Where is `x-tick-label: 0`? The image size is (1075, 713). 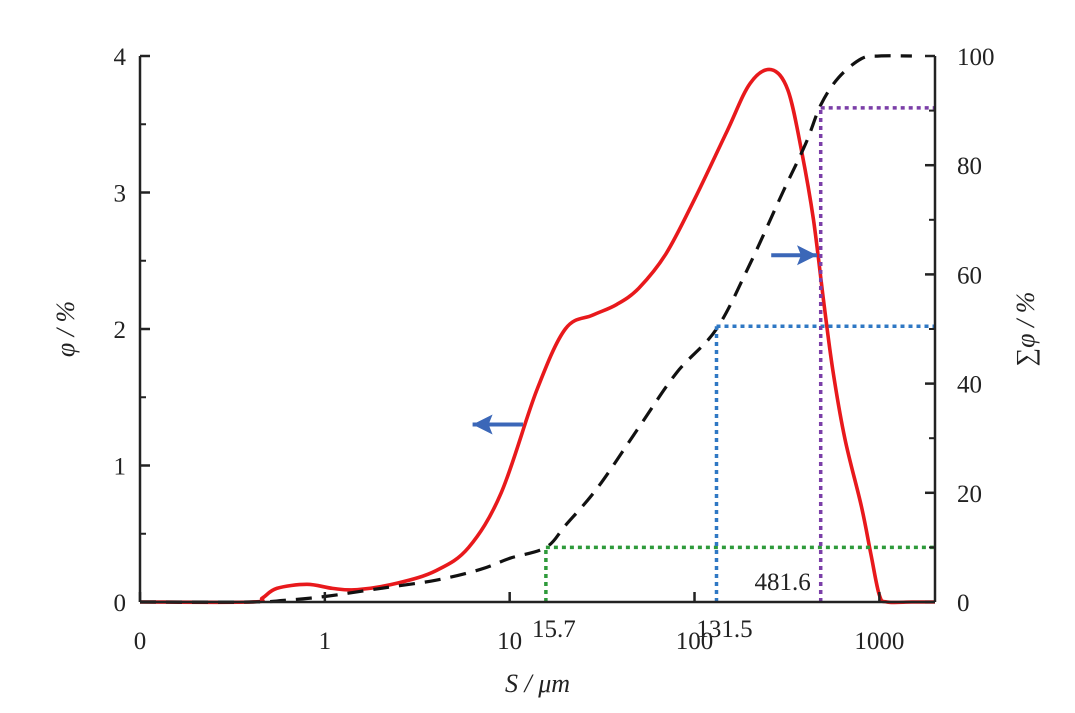
x-tick-label: 0 is located at coordinates (140, 641).